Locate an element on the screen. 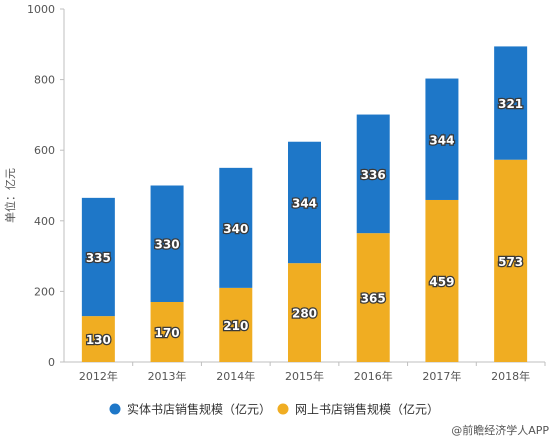  legend-label: 网上书店销售规模（亿元） is located at coordinates (367, 409).